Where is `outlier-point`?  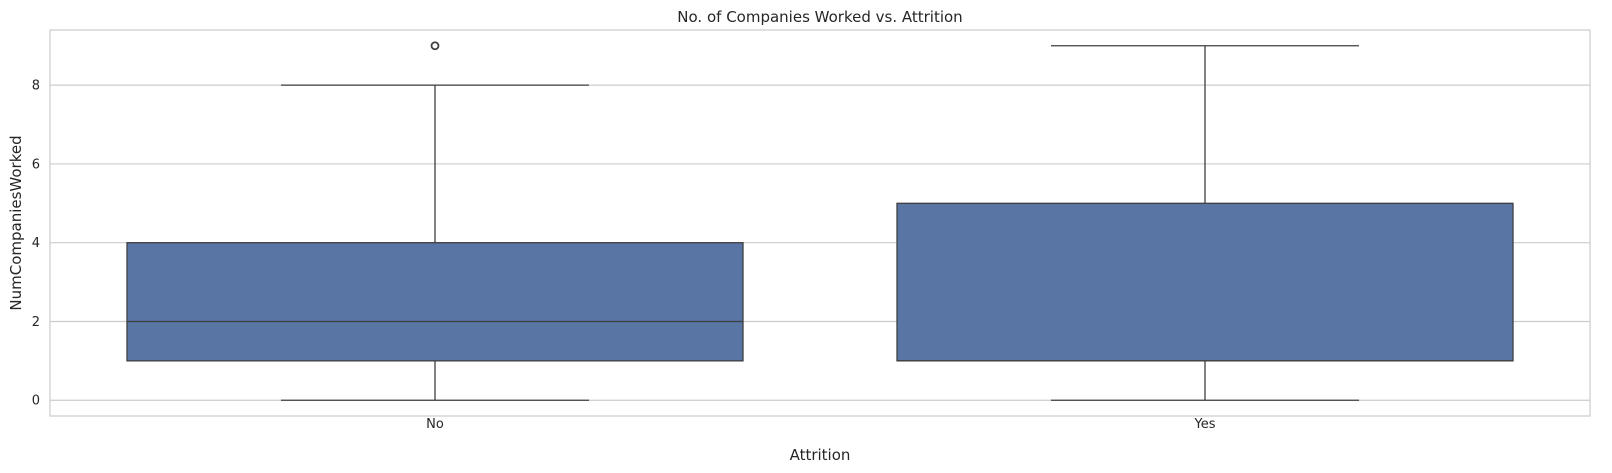
outlier-point is located at coordinates (435, 46).